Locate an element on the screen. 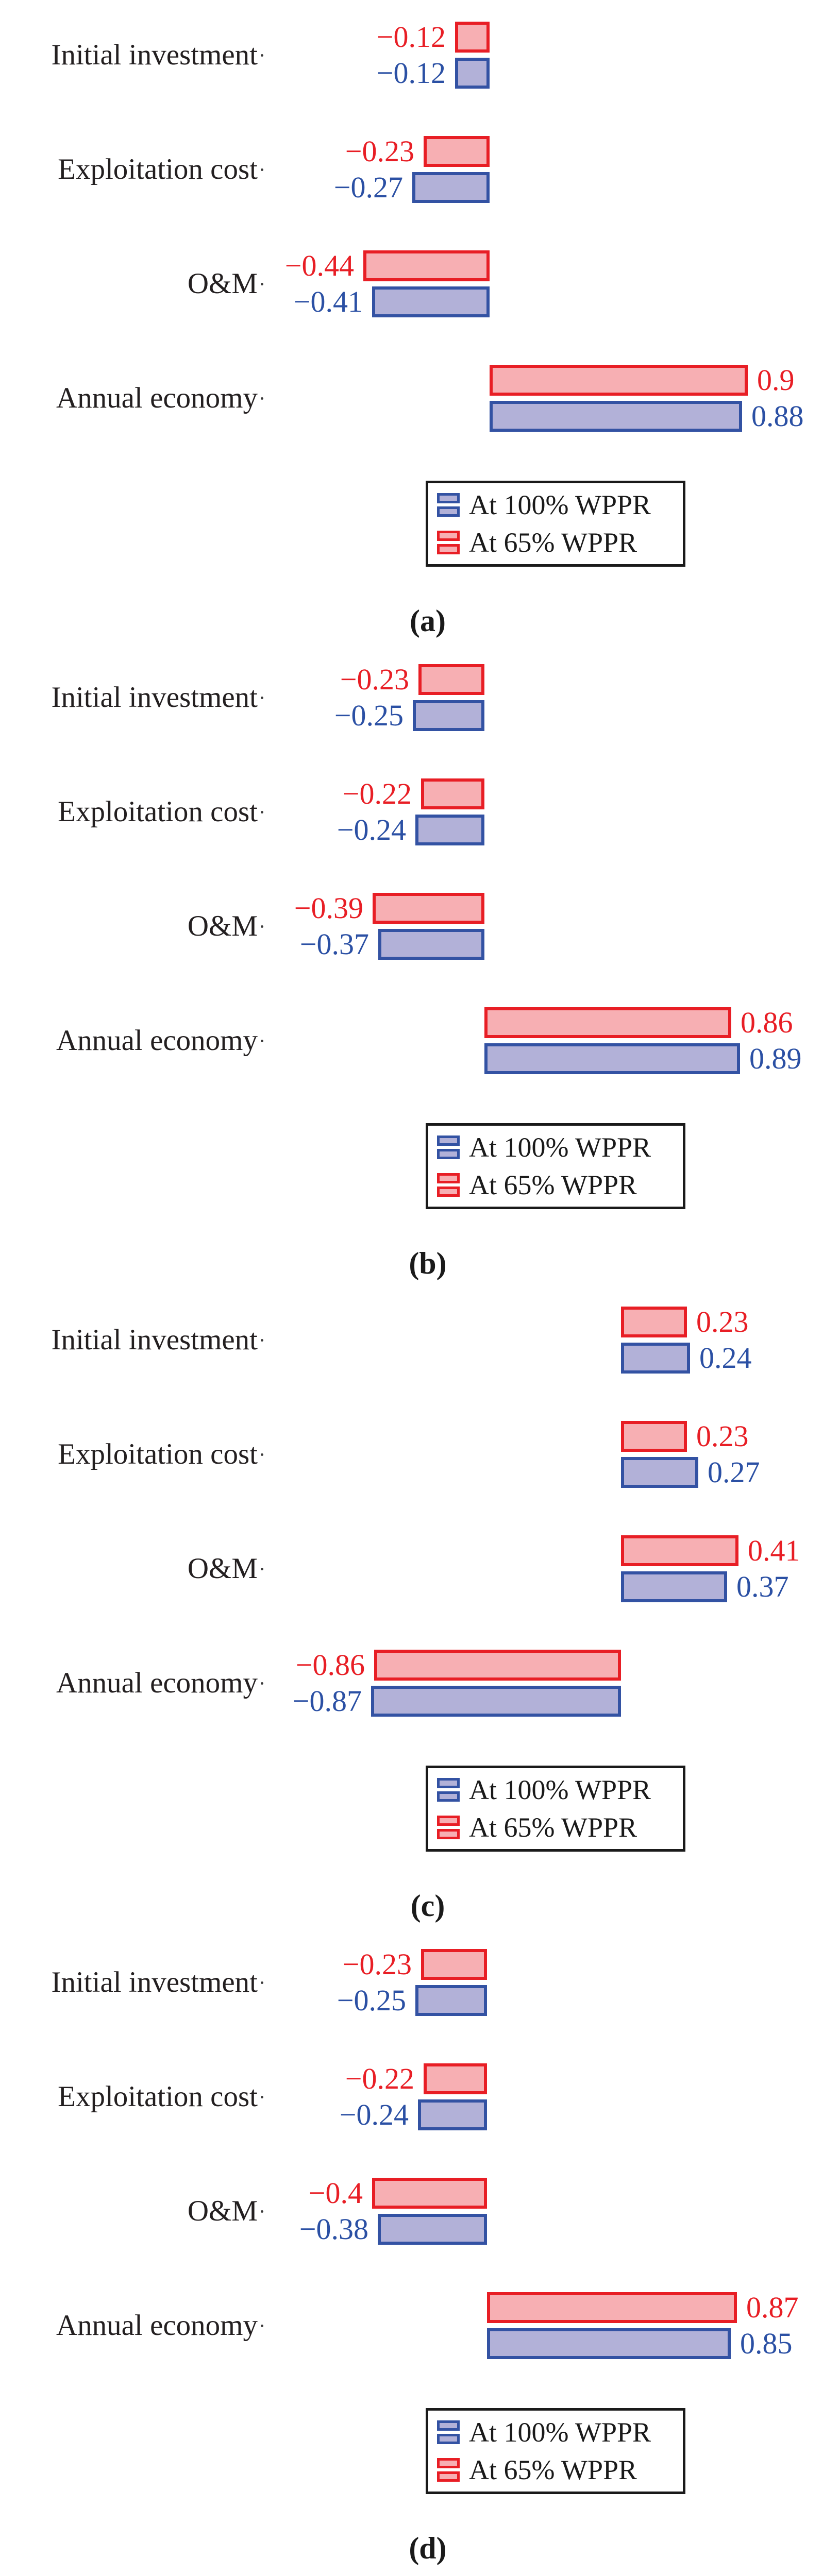  value-label-blue-b-0: −0.25 is located at coordinates (369, 715).